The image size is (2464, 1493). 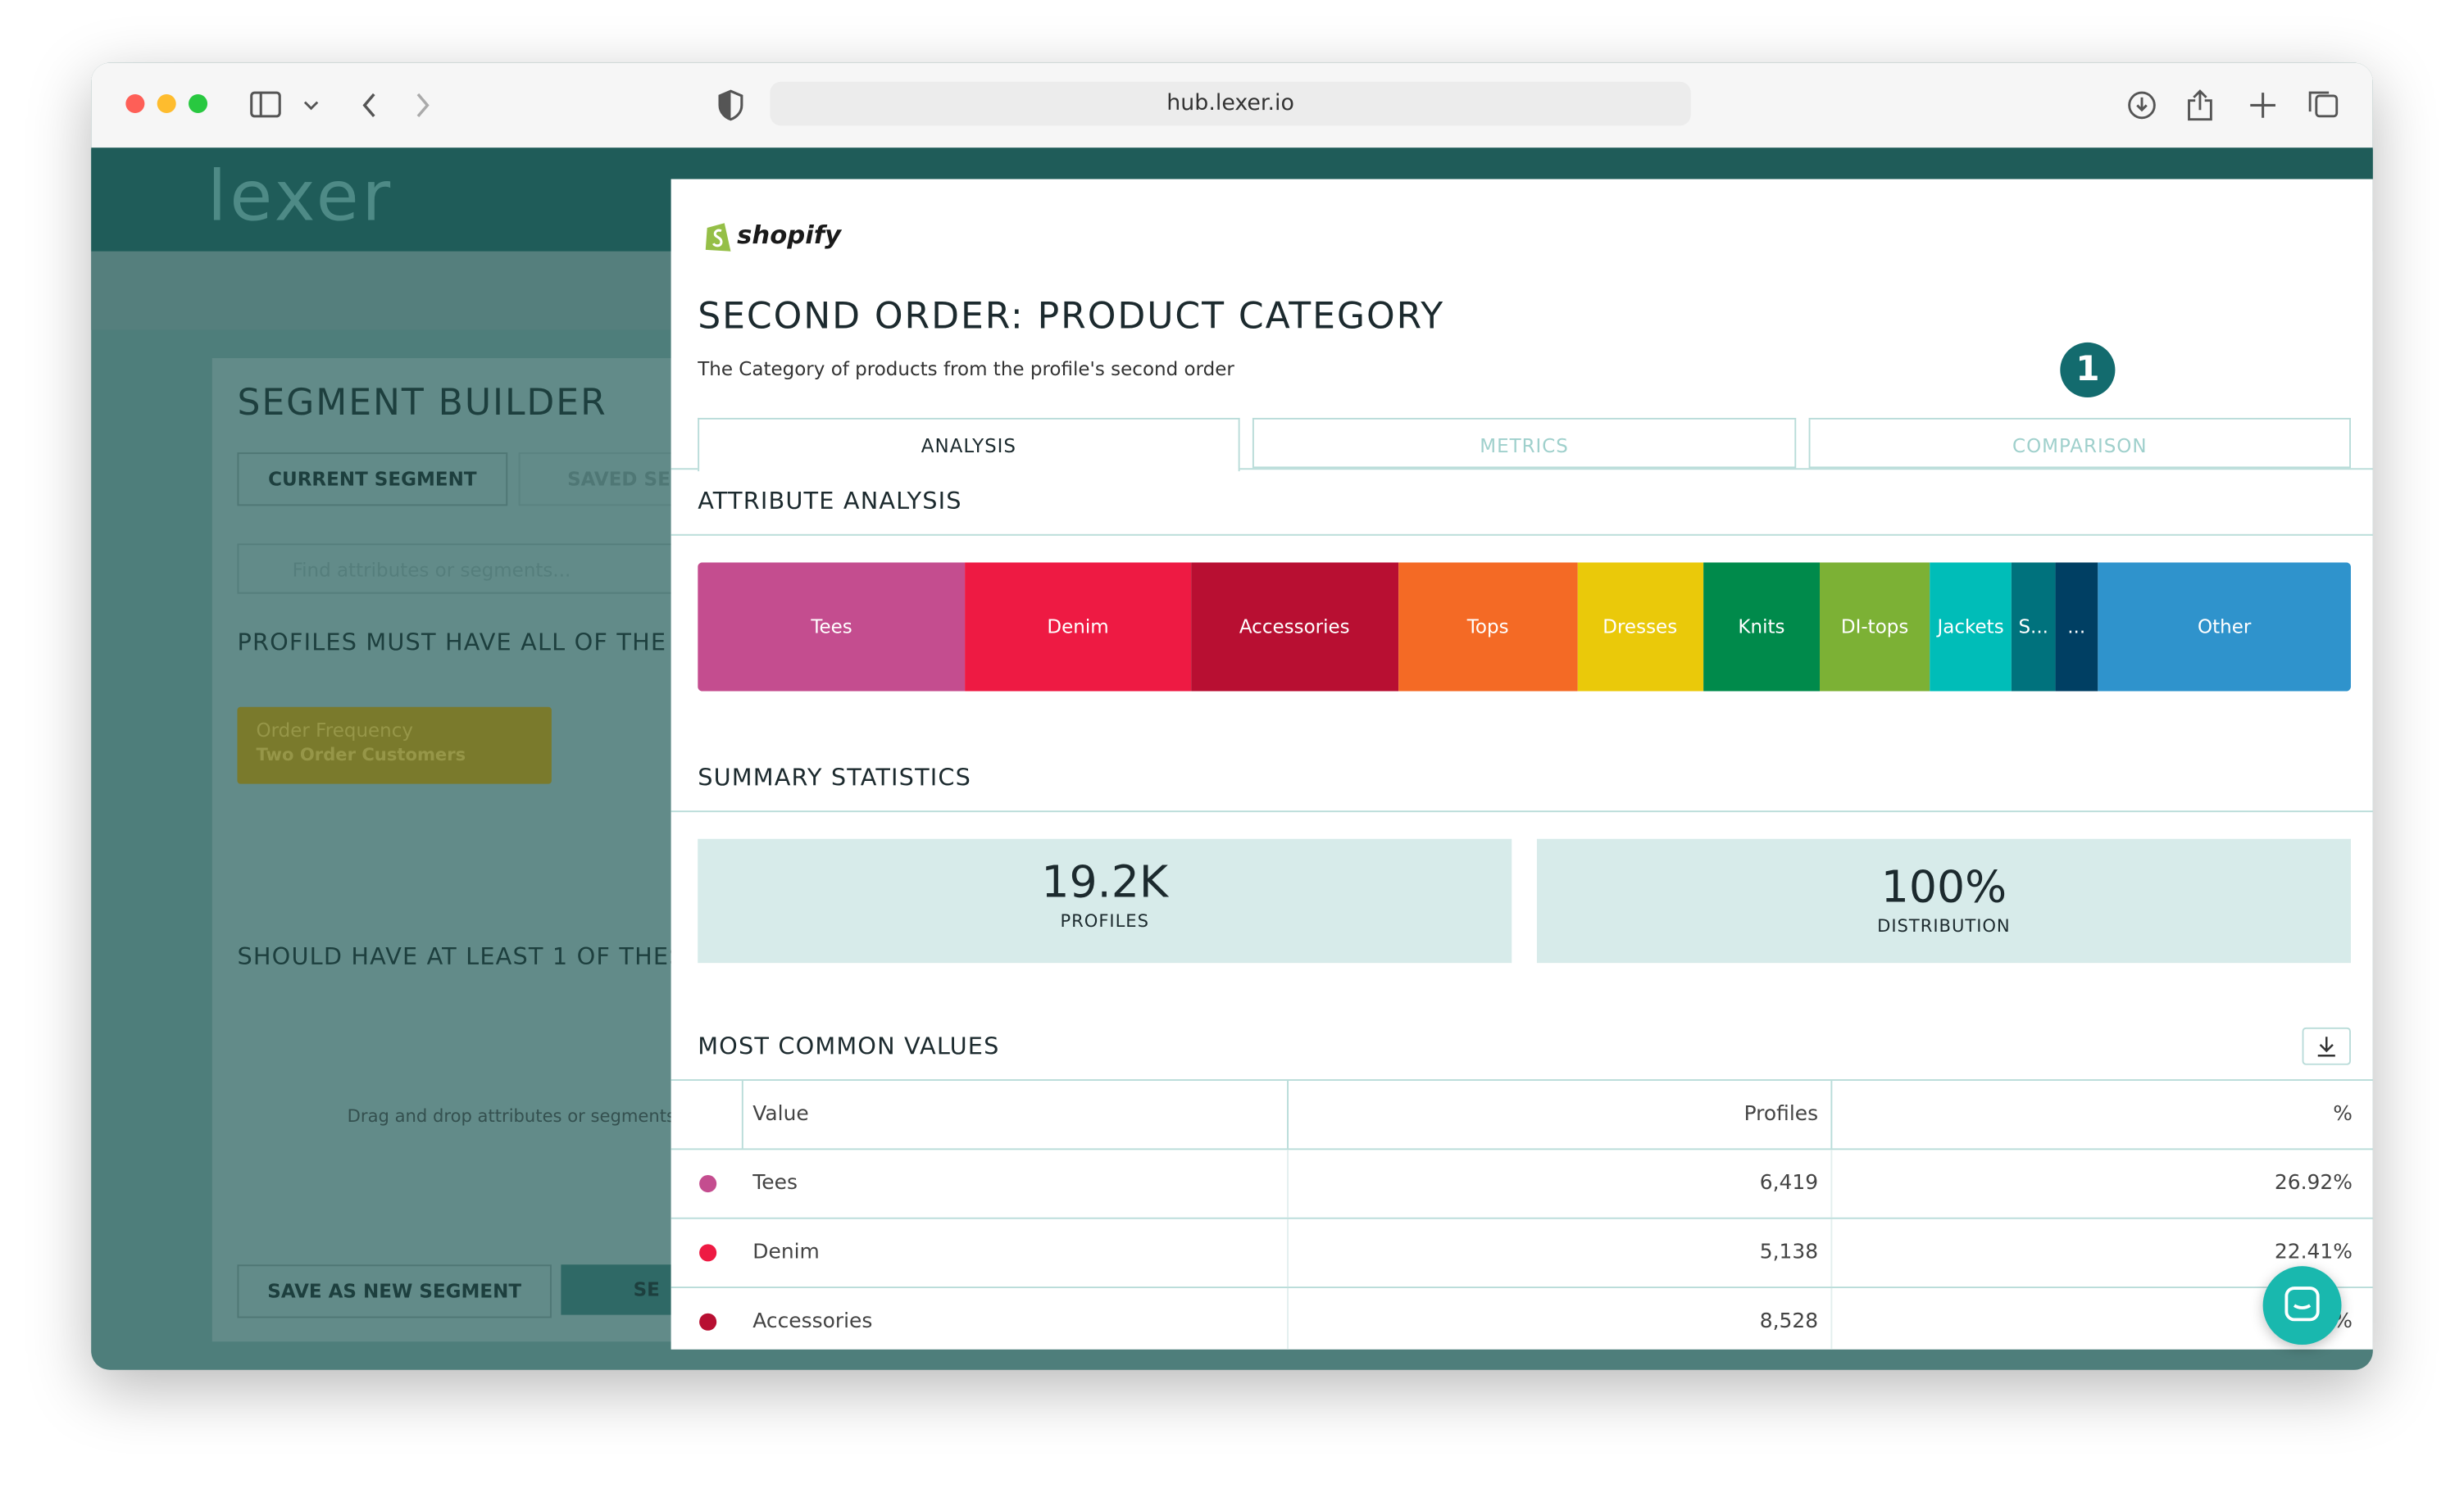 What do you see at coordinates (199, 104) in the screenshot?
I see `zoom-button` at bounding box center [199, 104].